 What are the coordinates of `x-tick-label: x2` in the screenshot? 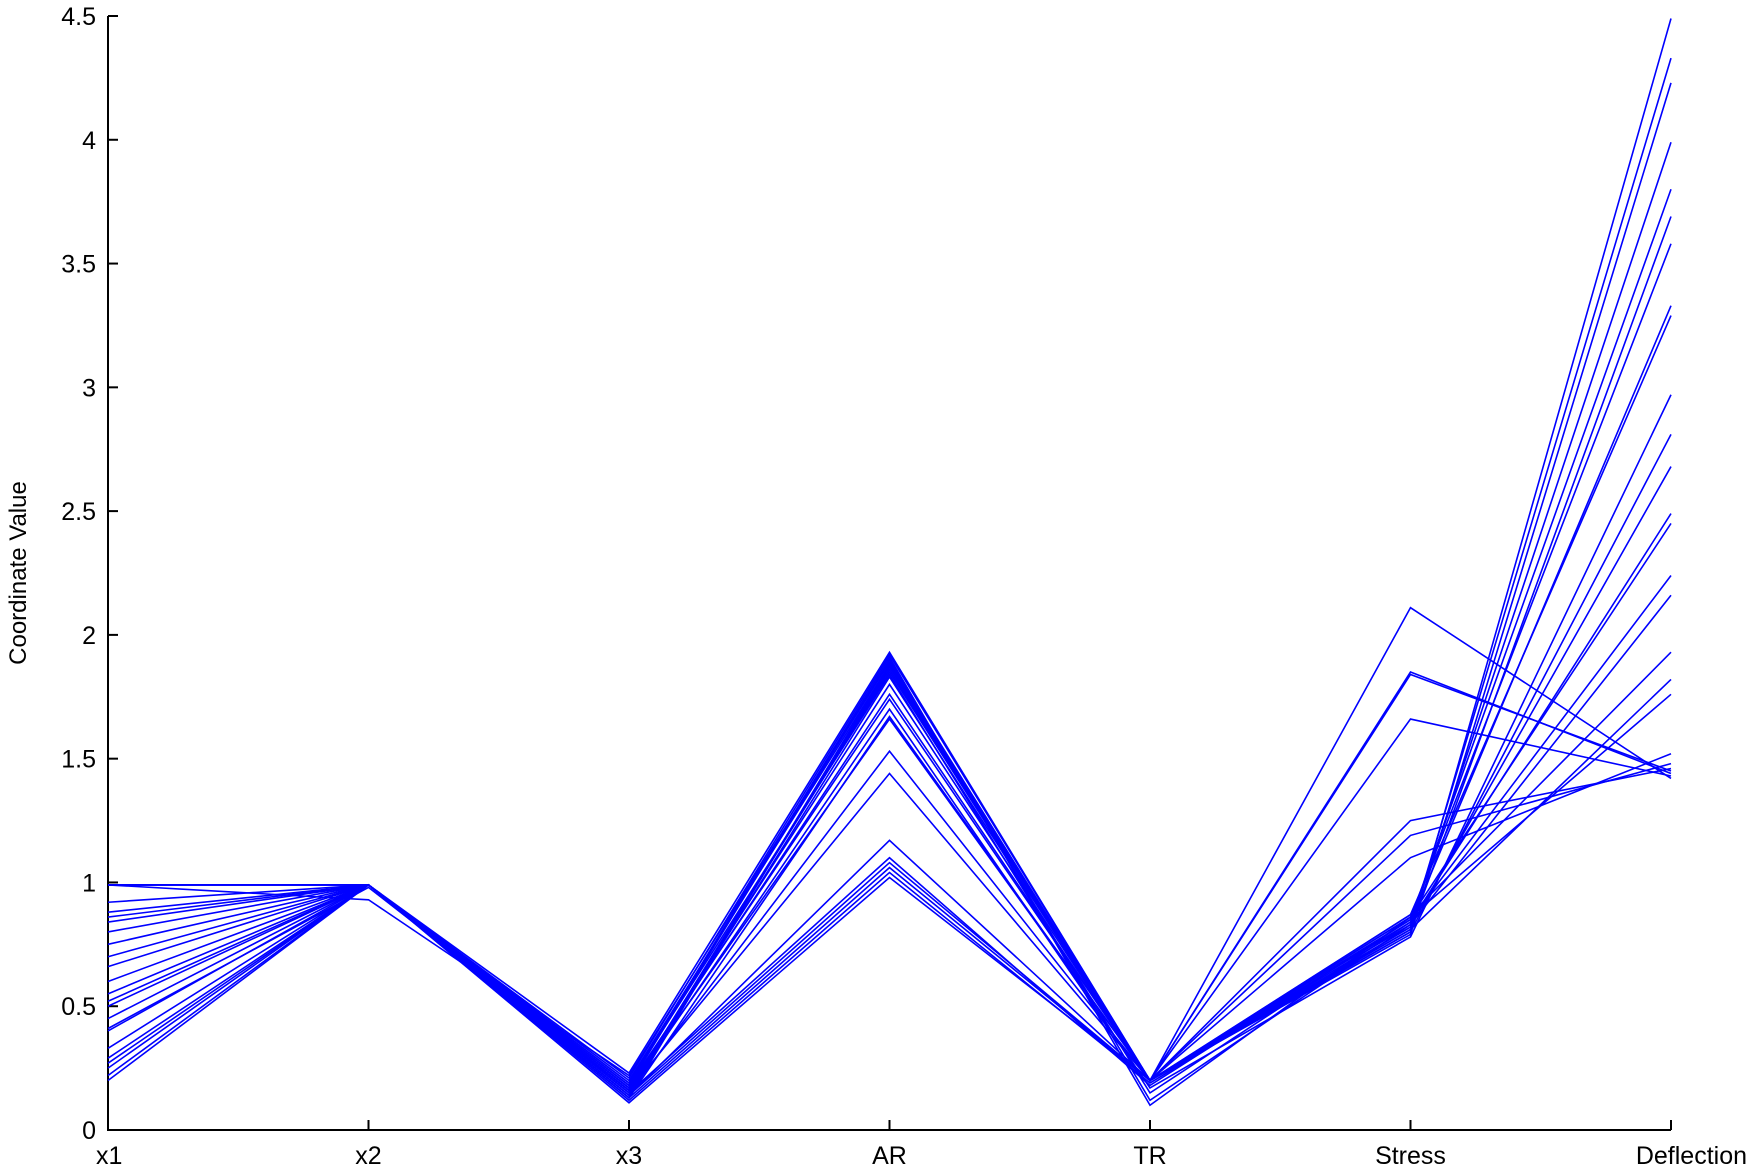 It's located at (368, 1156).